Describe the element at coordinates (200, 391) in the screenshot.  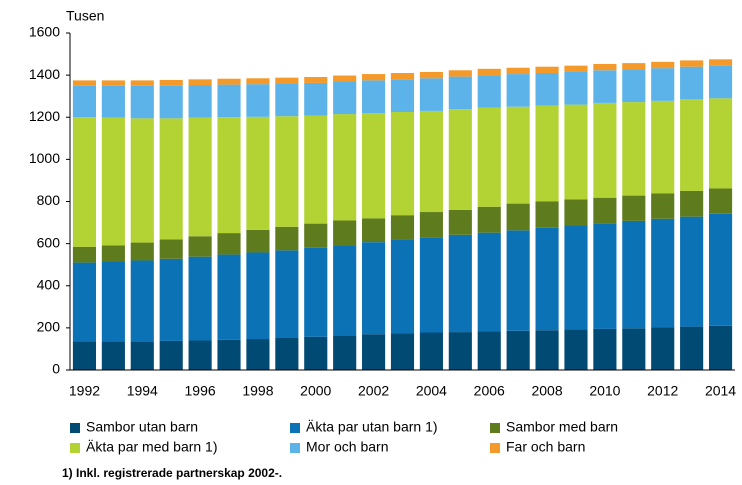
I see `x-tick-label: 1996` at that location.